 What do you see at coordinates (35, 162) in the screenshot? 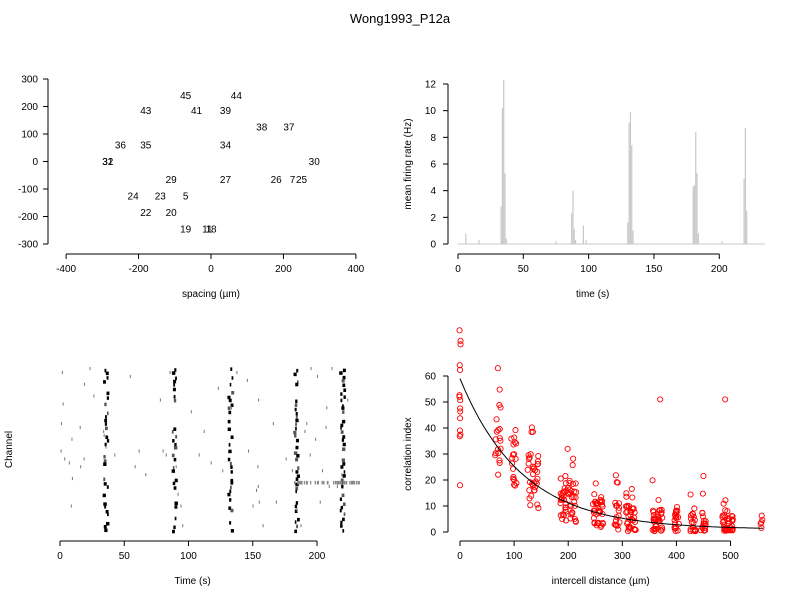
I see `y-tick-label: 0` at bounding box center [35, 162].